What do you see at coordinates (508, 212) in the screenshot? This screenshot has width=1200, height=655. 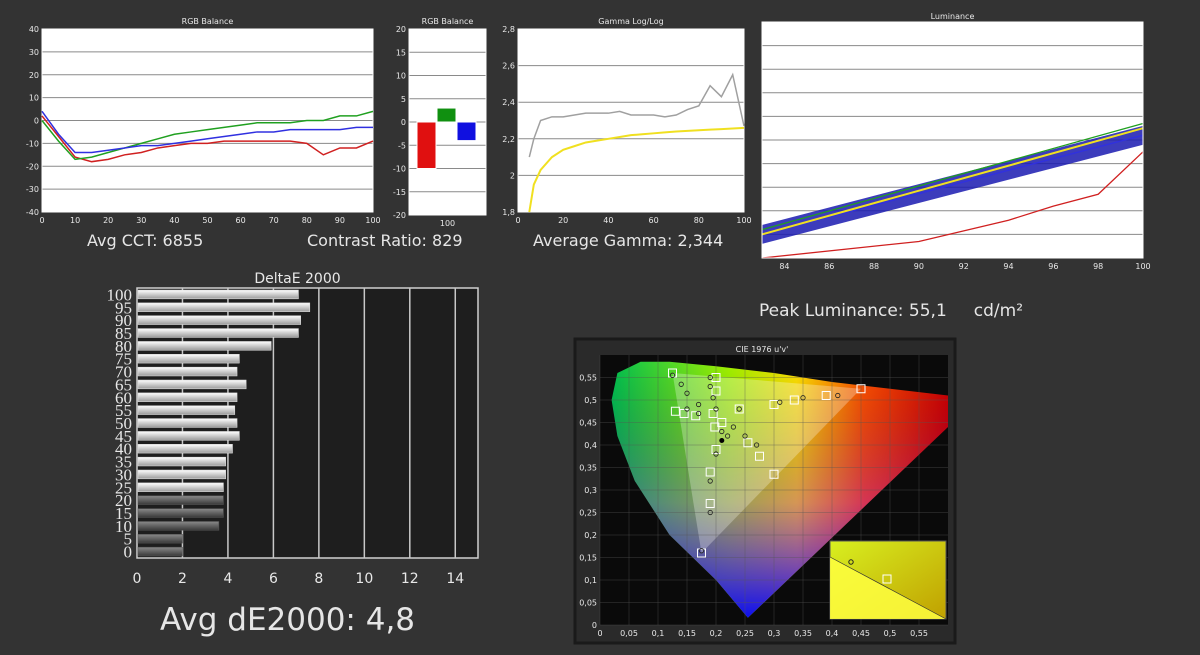 I see `y-tick-label: 1,8` at bounding box center [508, 212].